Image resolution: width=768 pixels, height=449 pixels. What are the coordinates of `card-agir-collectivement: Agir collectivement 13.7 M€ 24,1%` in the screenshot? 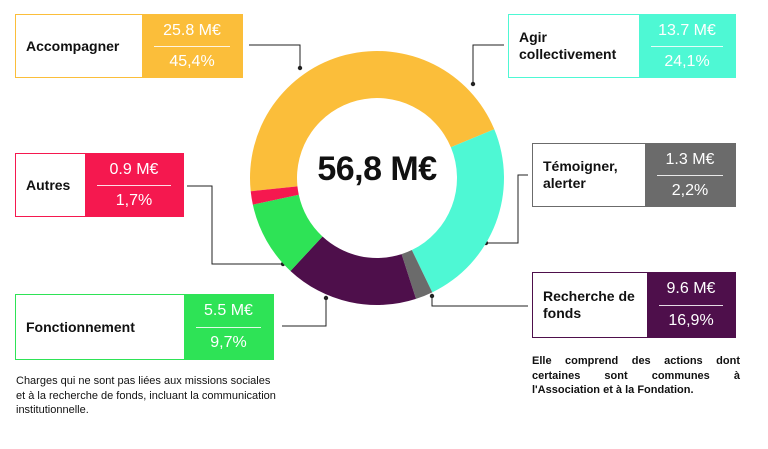 It's located at (622, 46).